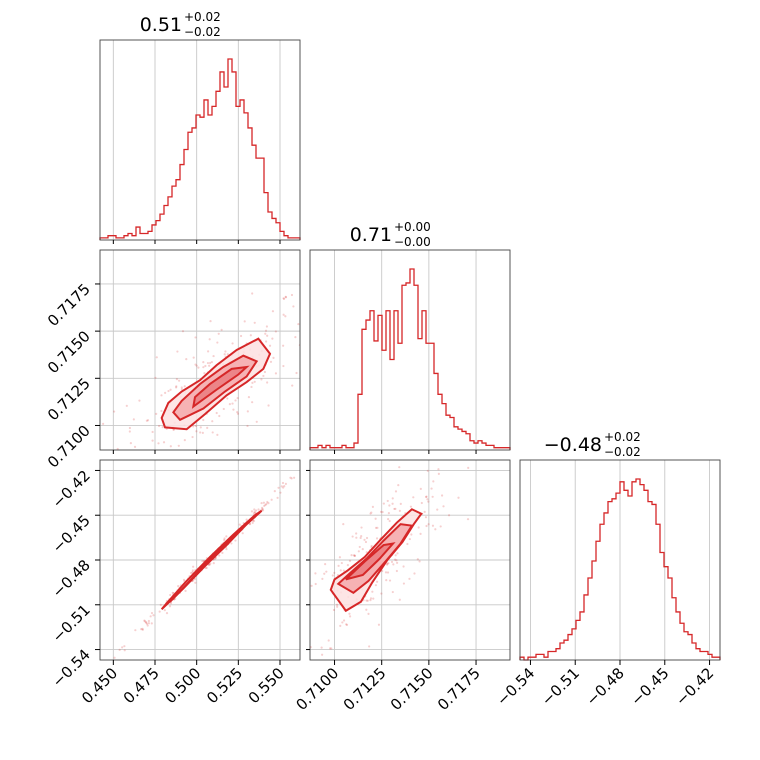 Image resolution: width=760 pixels, height=760 pixels. Describe the element at coordinates (410, 359) in the screenshot. I see `histogram-line` at that location.